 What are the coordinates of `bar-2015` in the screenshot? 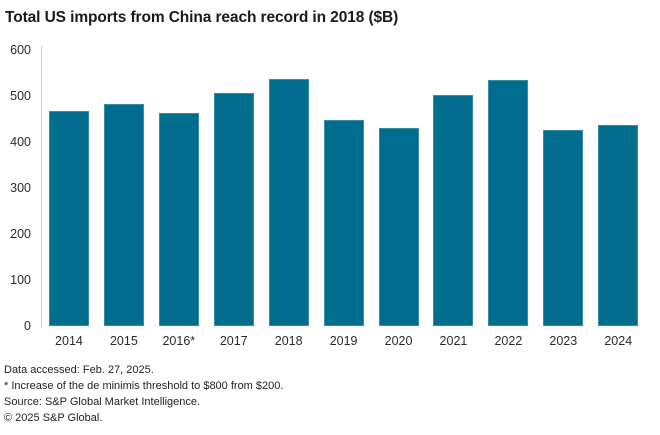 It's located at (123, 214).